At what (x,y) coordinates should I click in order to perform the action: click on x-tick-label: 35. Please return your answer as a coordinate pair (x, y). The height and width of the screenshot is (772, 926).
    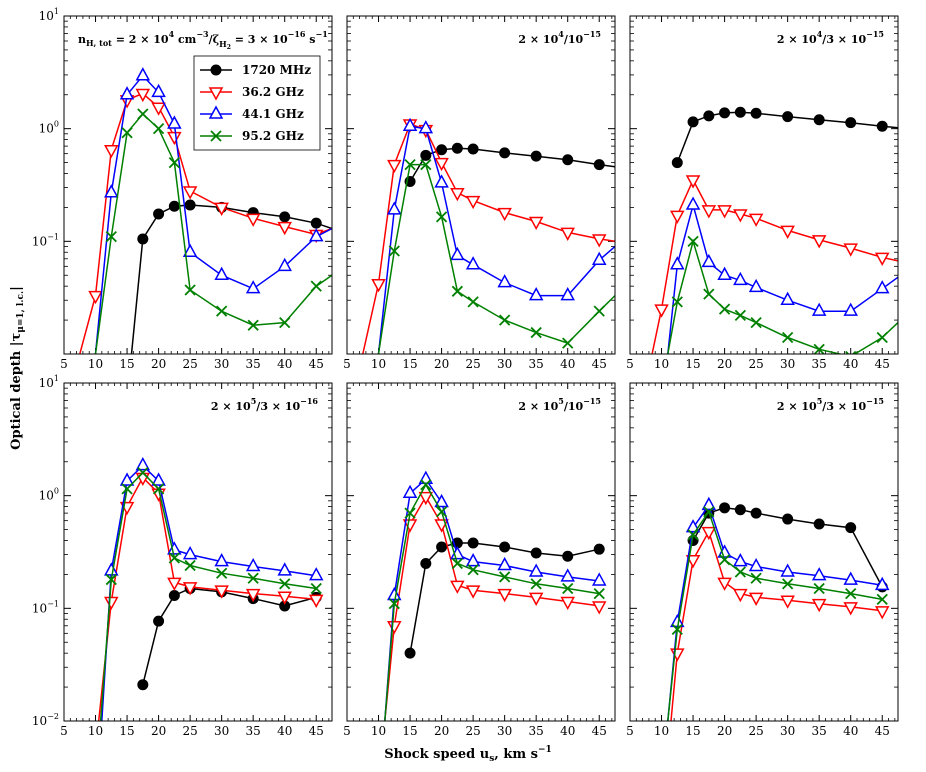
    Looking at the image, I should click on (253, 364).